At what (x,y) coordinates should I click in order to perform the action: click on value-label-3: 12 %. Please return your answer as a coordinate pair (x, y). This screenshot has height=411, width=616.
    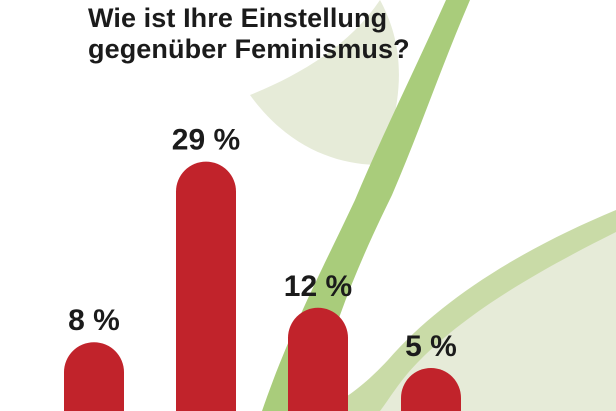
    Looking at the image, I should click on (318, 286).